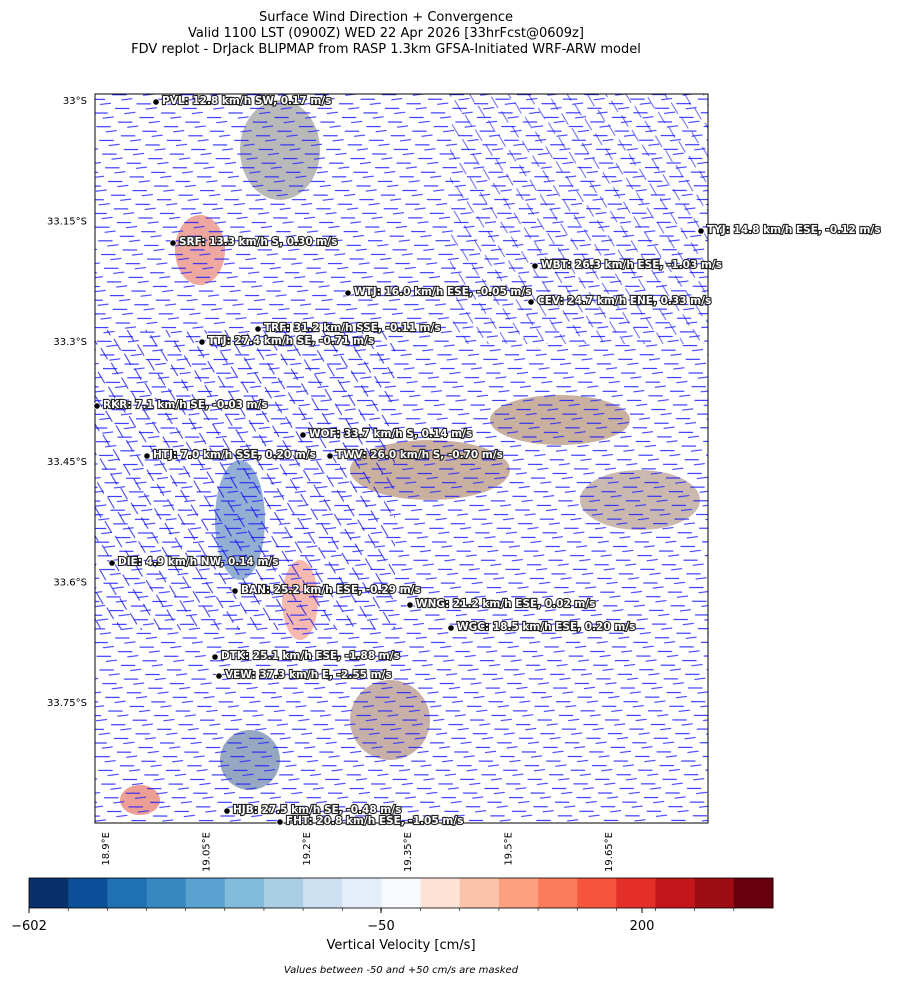 Image resolution: width=901 pixels, height=988 pixels. I want to click on colorbar-frame, so click(401, 893).